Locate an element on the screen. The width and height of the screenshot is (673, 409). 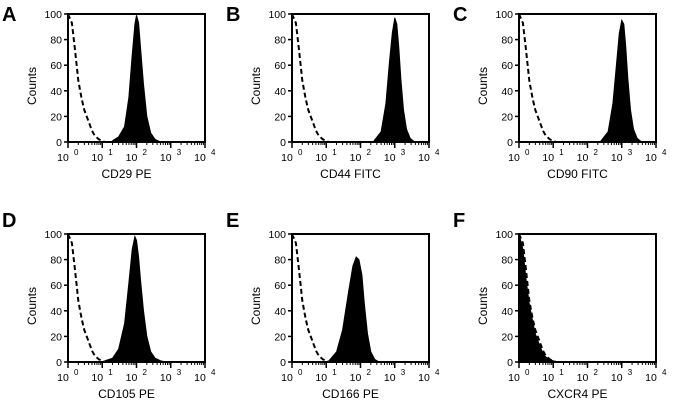
x-axis-label: CD29 PE is located at coordinates (126, 174).